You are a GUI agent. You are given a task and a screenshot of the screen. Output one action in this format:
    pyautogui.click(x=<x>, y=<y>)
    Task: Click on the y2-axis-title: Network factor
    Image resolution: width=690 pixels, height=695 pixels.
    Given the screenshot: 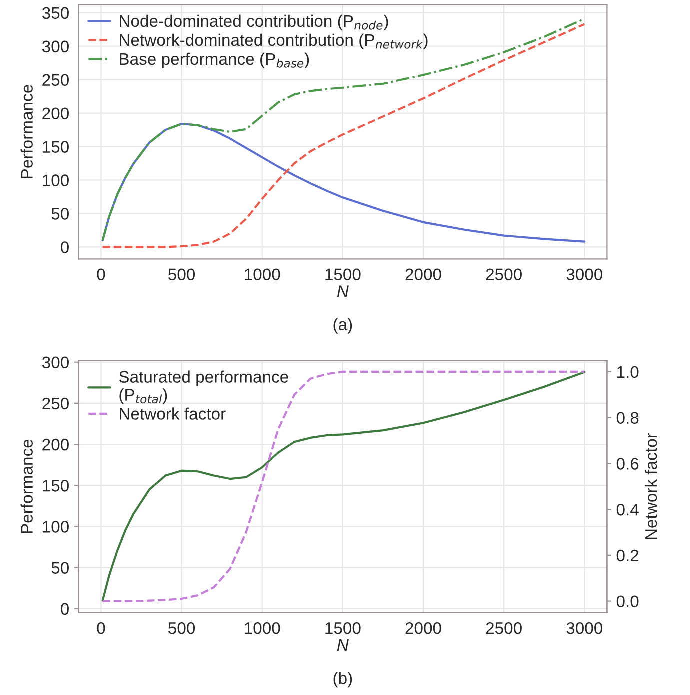 What is the action you would take?
    pyautogui.click(x=651, y=486)
    